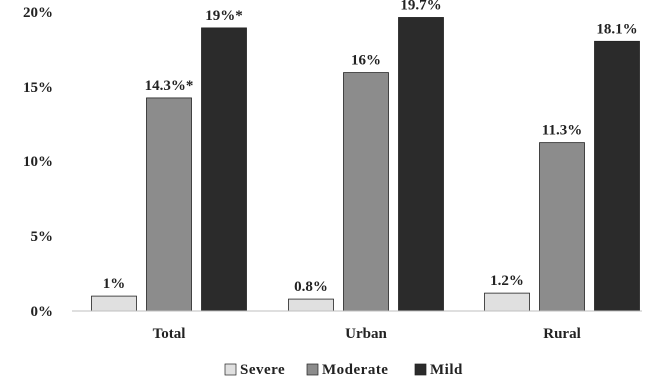 The image size is (652, 381). What do you see at coordinates (38, 13) in the screenshot?
I see `y-tick-label-20: 20%` at bounding box center [38, 13].